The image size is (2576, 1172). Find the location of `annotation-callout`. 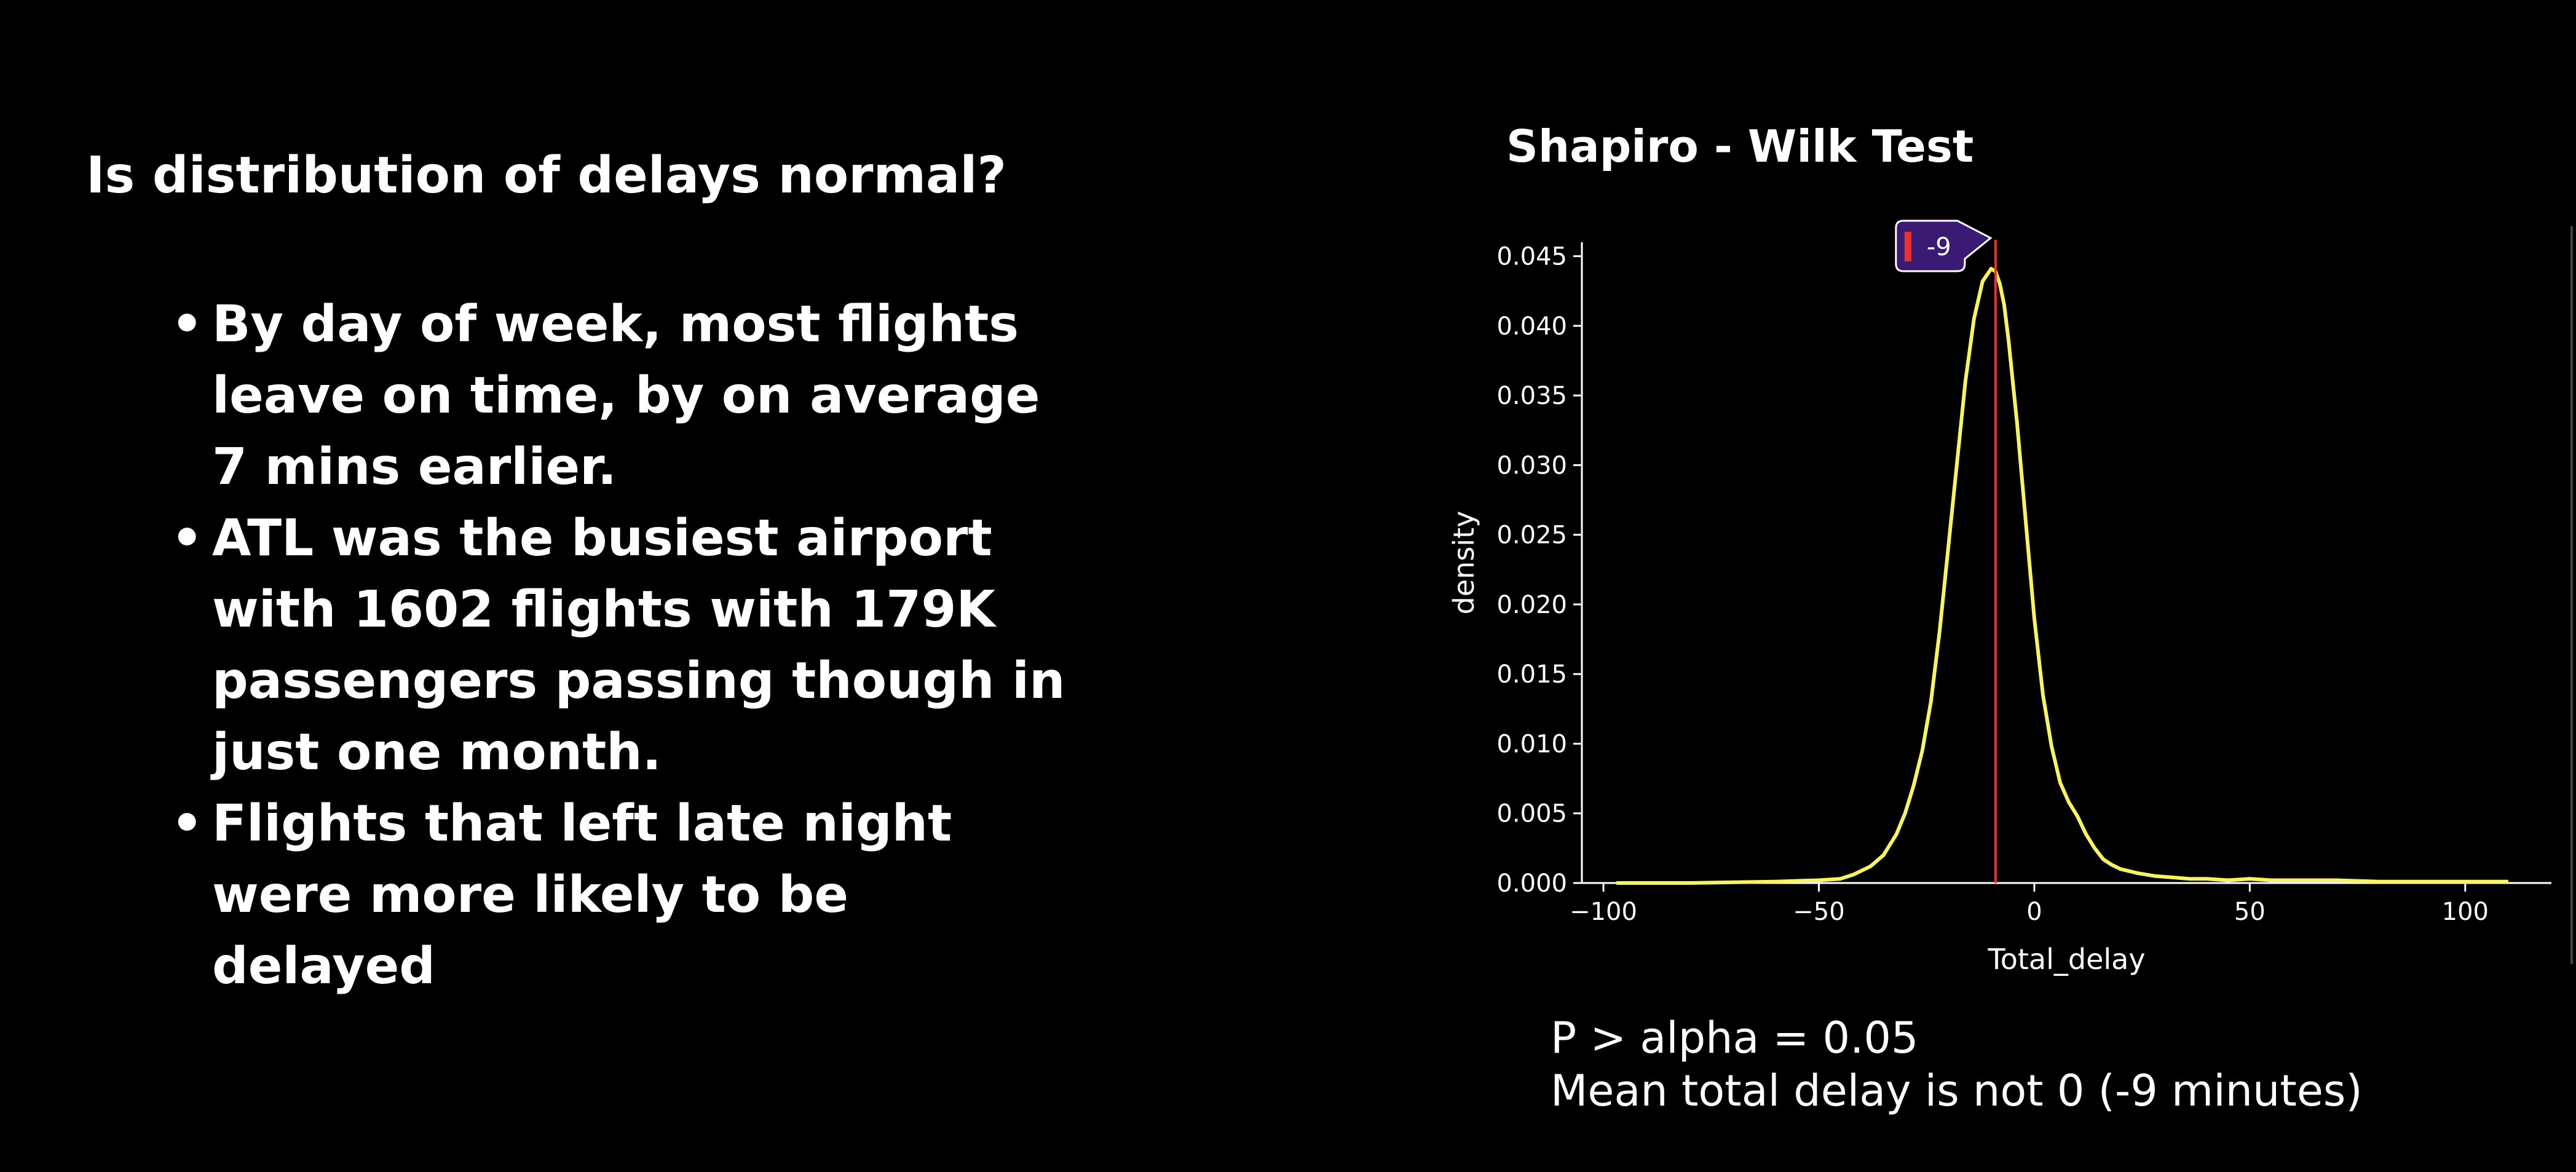

annotation-callout is located at coordinates (1944, 246).